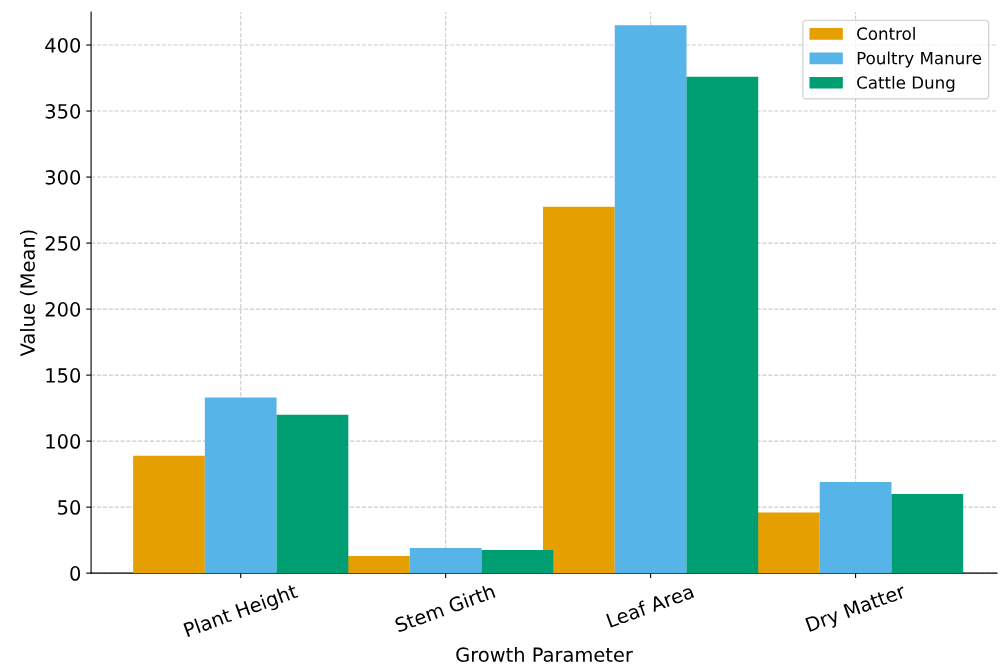 The width and height of the screenshot is (1001, 668). What do you see at coordinates (63, 441) in the screenshot?
I see `y-tick-label: 100` at bounding box center [63, 441].